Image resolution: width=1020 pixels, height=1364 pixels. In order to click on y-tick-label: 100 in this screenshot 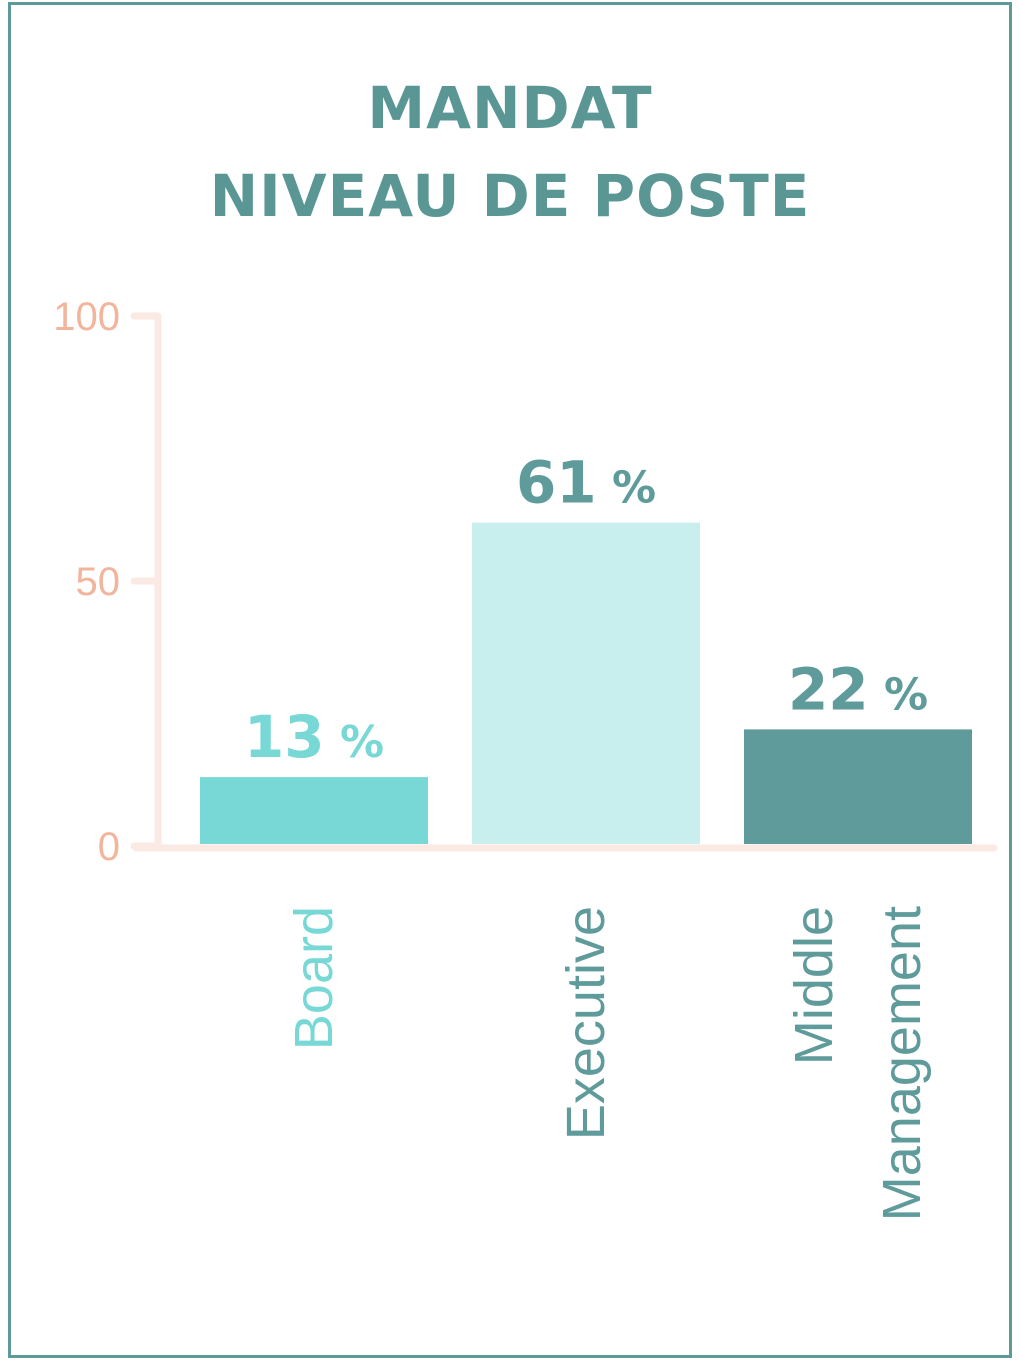, I will do `click(86, 317)`.